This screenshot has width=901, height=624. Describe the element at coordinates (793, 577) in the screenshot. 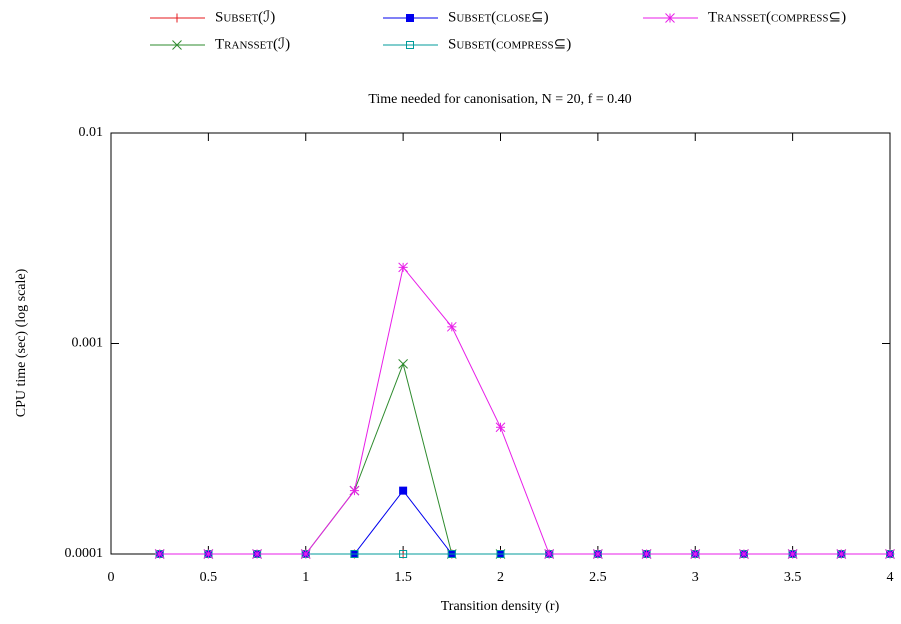

I see `x-tick-label: 3.5` at that location.